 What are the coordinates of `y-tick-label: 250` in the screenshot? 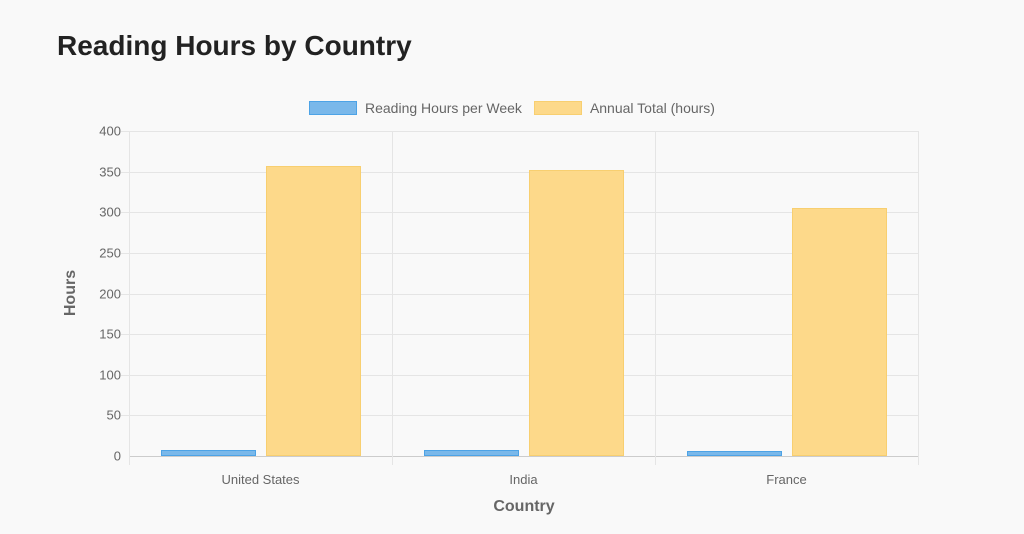 It's located at (110, 253).